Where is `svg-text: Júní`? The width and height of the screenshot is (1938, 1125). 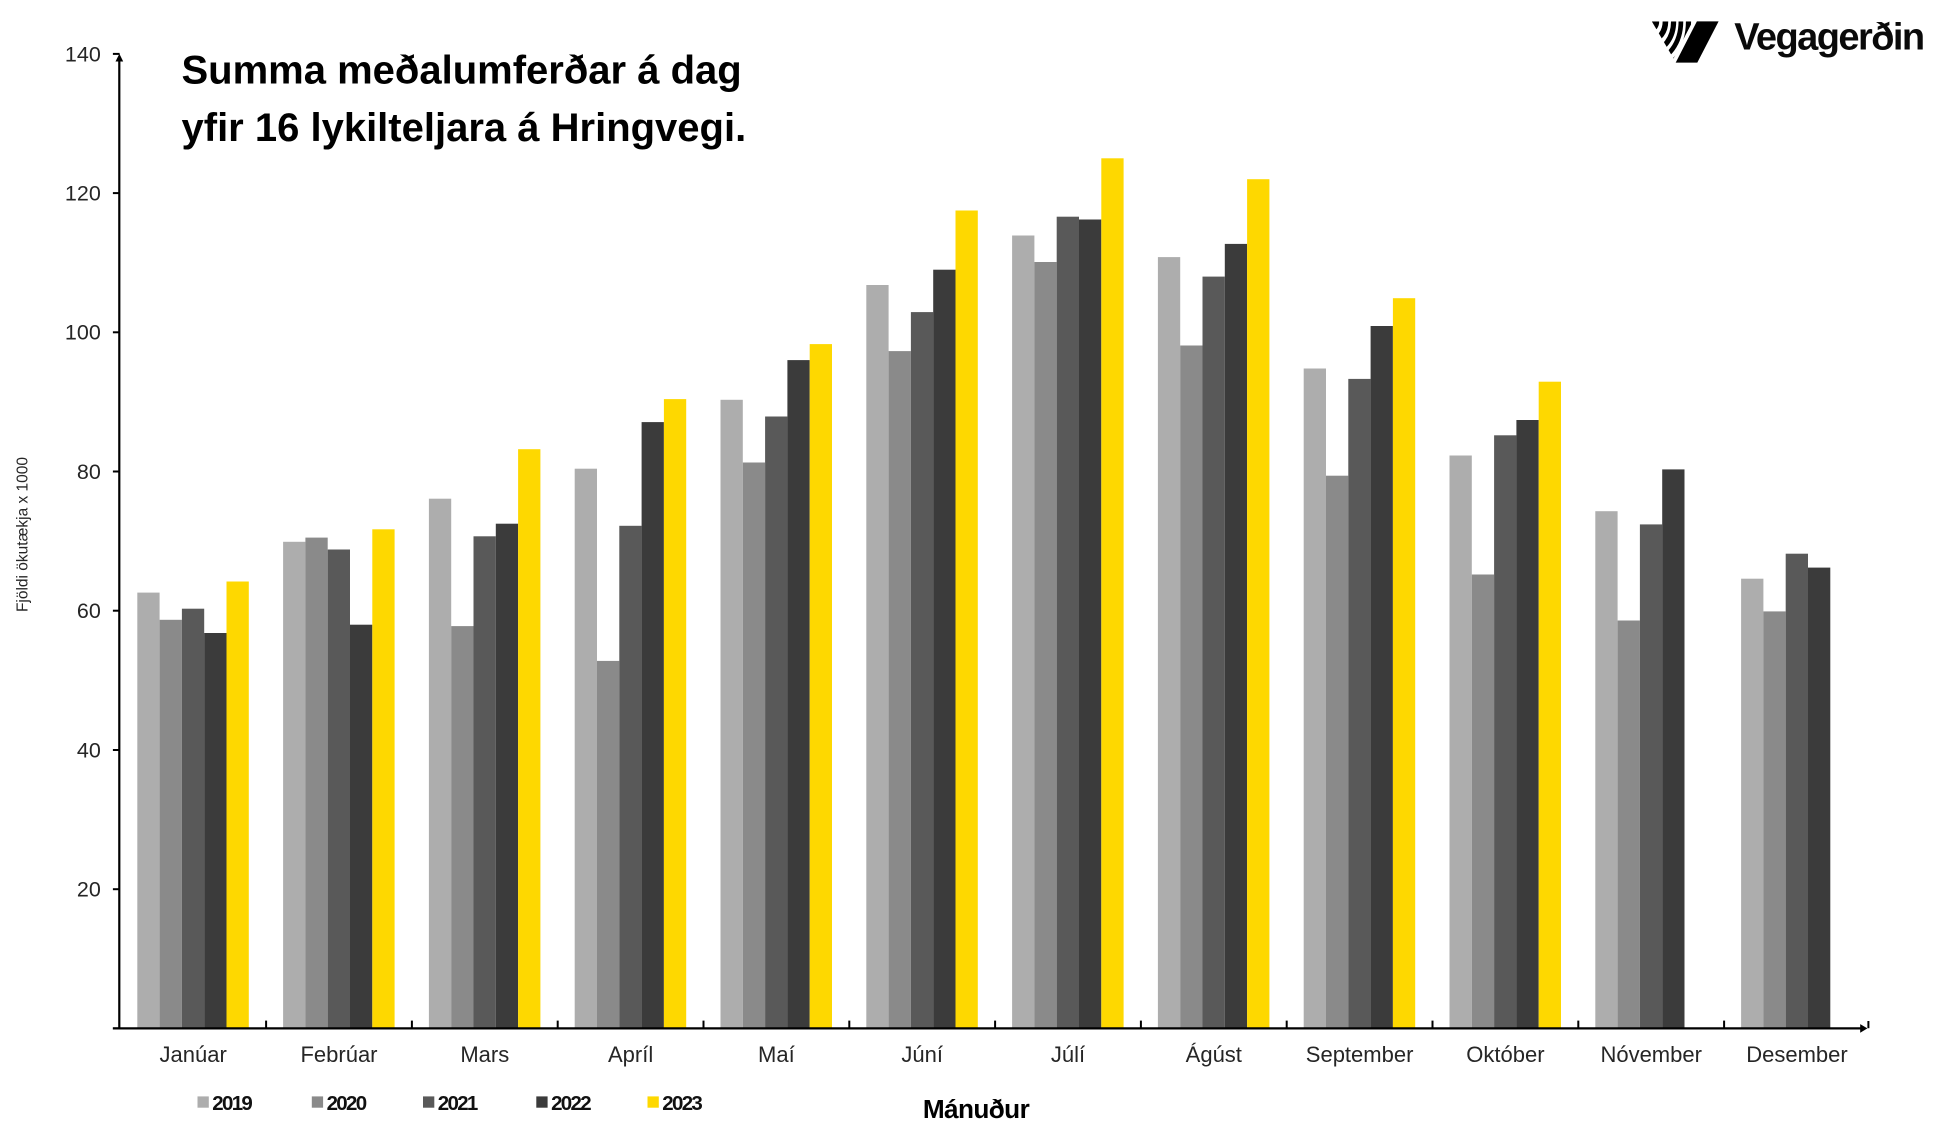
svg-text: Júní is located at coordinates (922, 1054).